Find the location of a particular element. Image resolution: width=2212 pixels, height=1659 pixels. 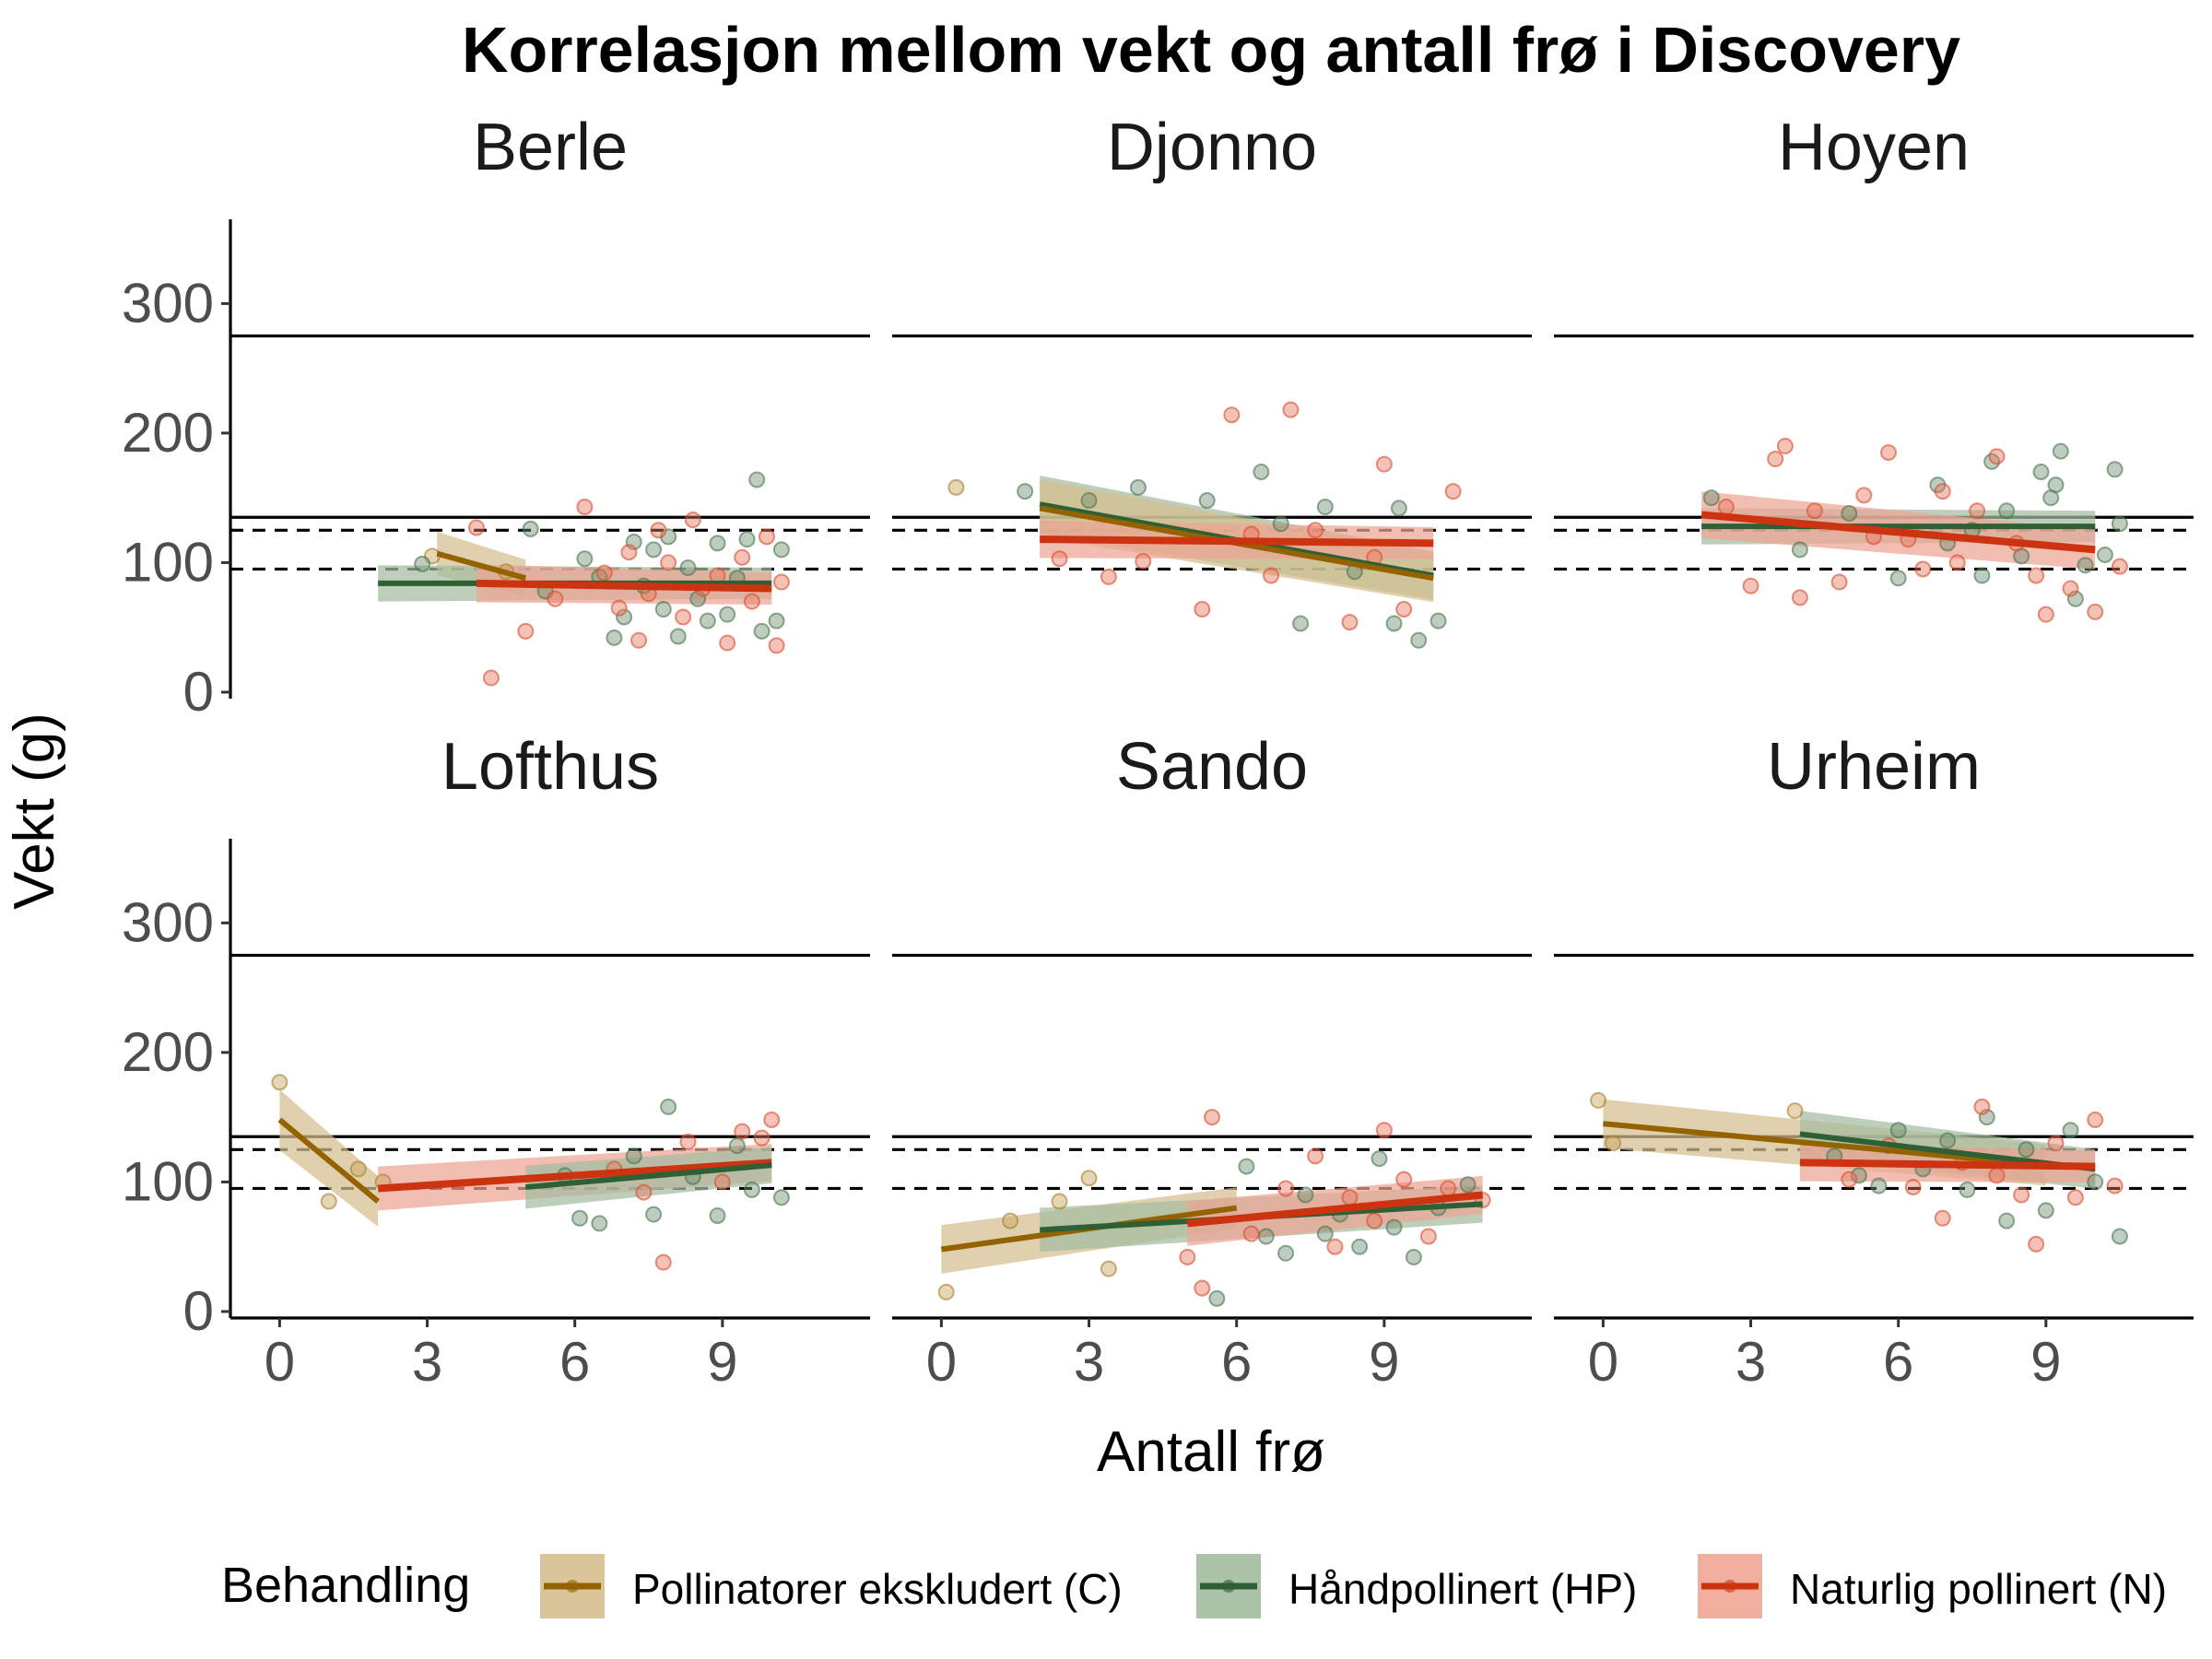

legend-label: Naturlig pollinert (N) is located at coordinates (1978, 1589).